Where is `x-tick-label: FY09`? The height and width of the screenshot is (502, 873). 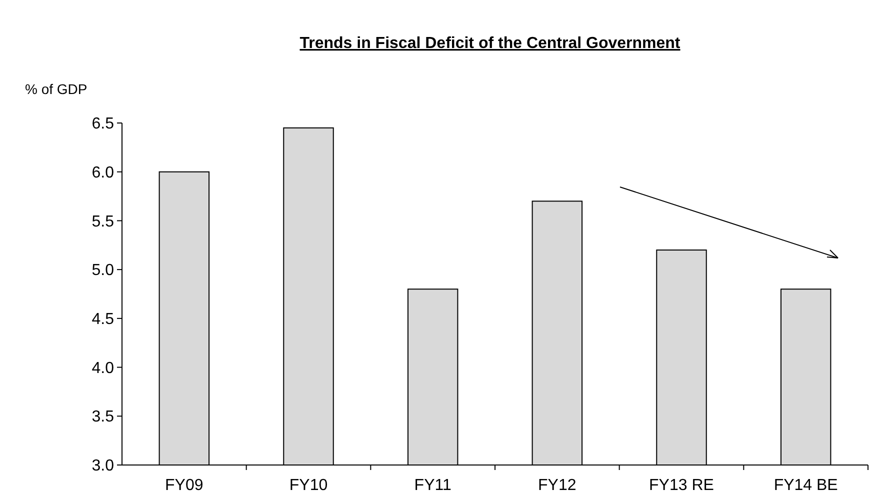
x-tick-label: FY09 is located at coordinates (184, 485).